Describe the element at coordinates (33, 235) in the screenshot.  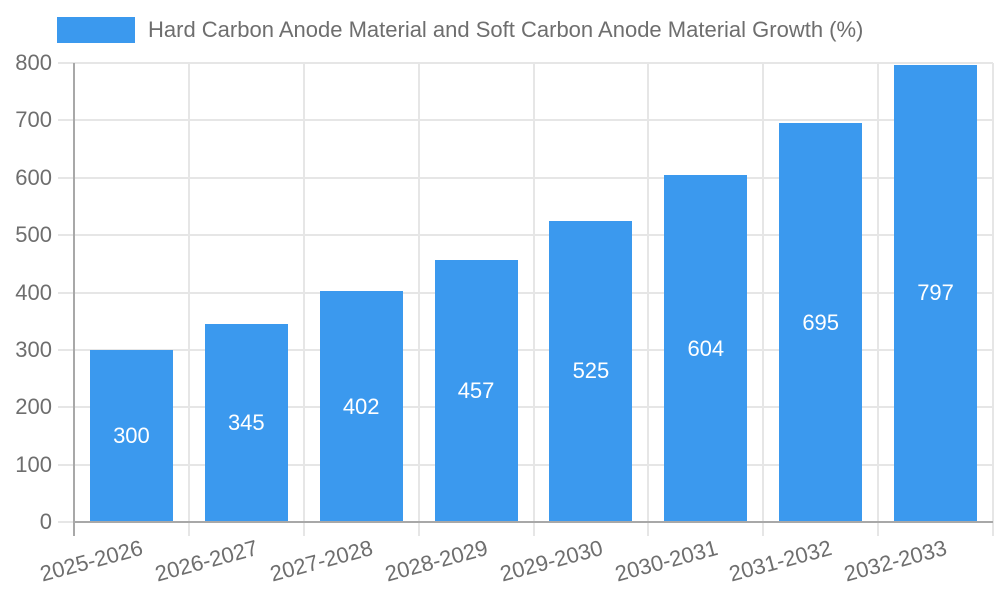
I see `y-tick-label: 500` at that location.